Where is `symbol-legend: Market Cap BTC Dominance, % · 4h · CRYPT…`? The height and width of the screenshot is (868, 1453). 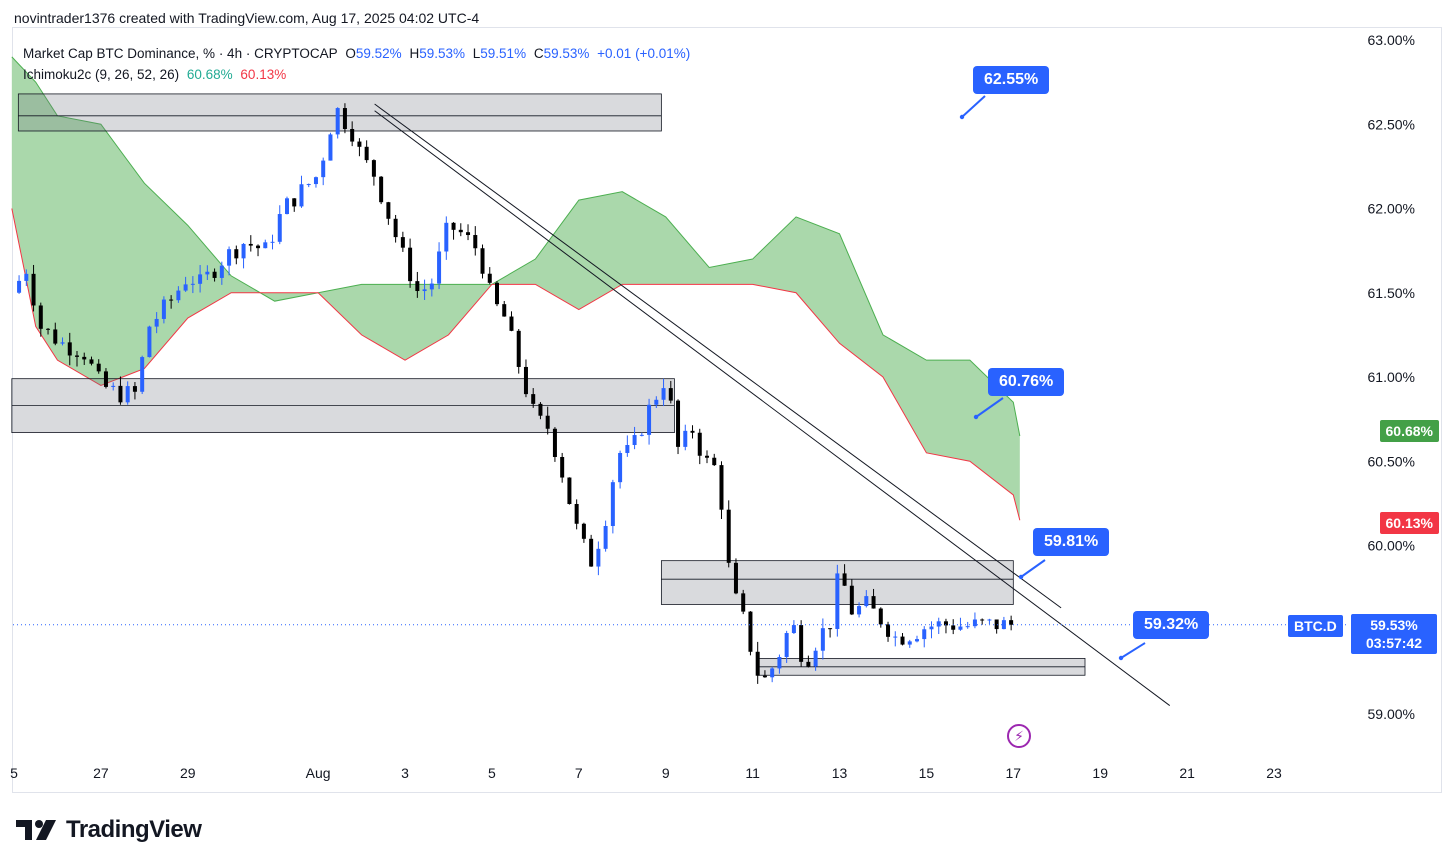
symbol-legend: Market Cap BTC Dominance, % · 4h · CRYPT… is located at coordinates (358, 53).